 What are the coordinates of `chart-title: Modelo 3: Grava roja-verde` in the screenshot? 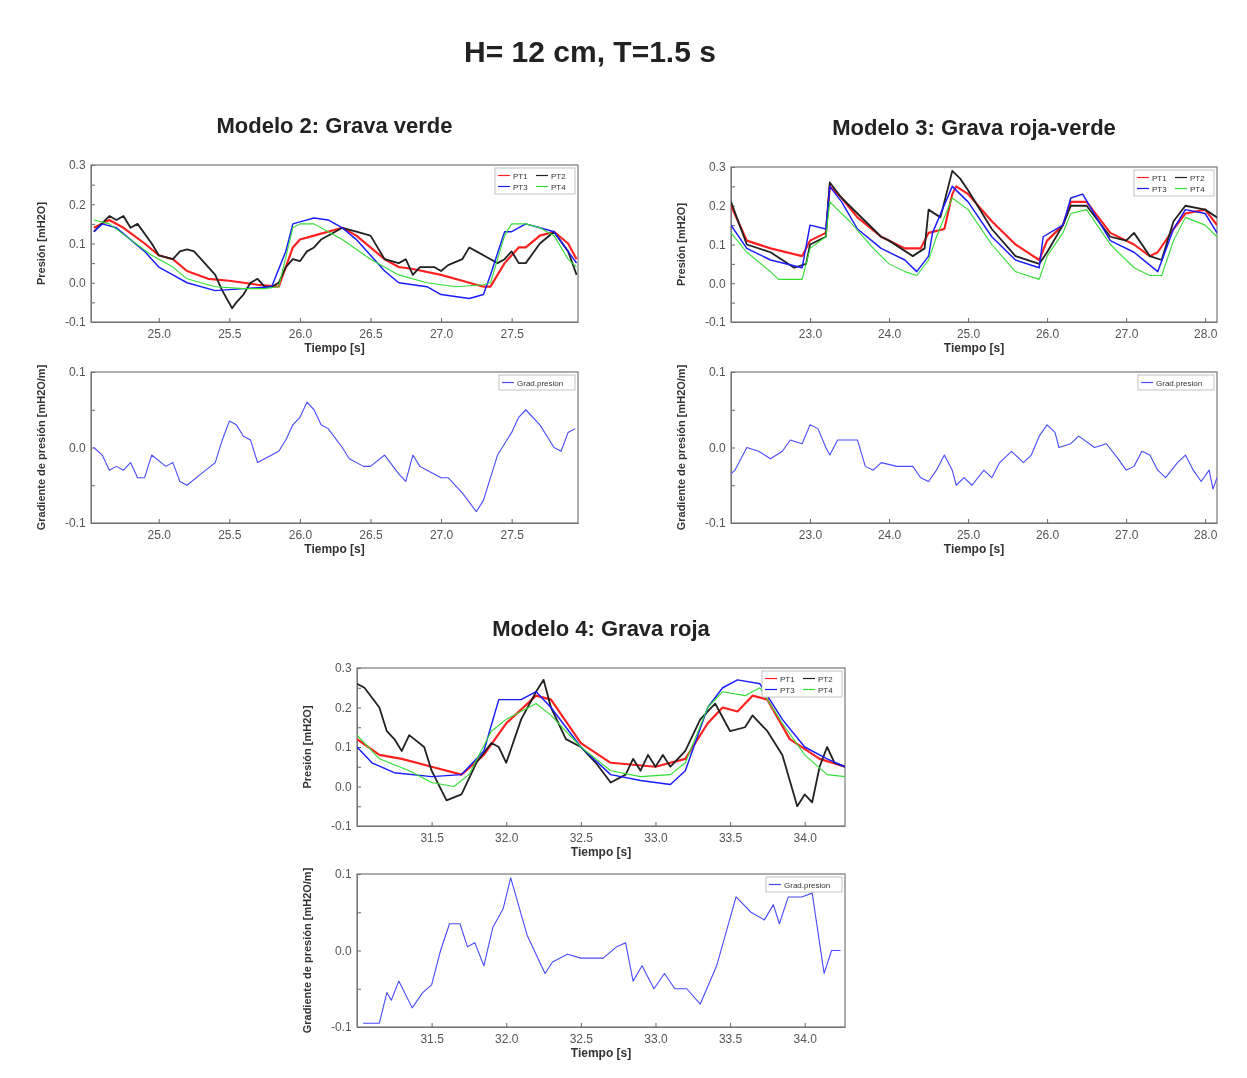 It's located at (974, 127).